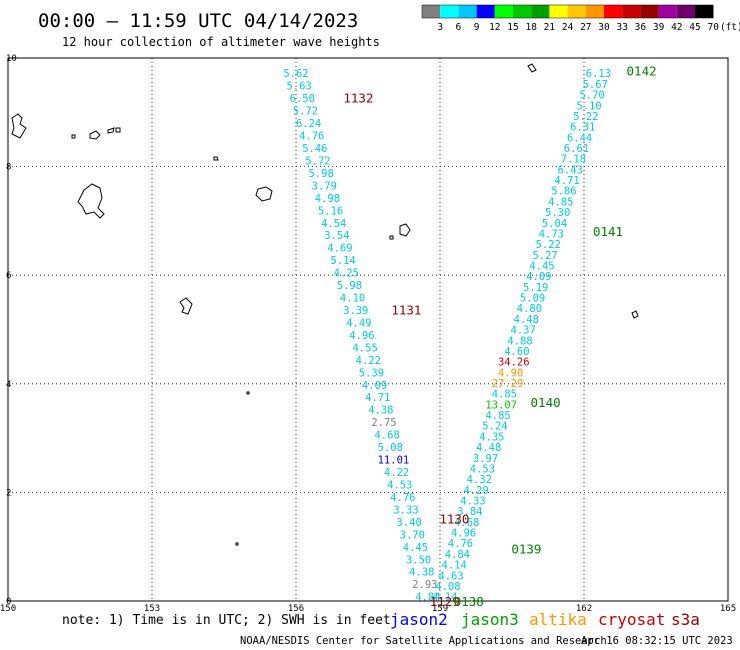 Image resolution: width=740 pixels, height=650 pixels. Describe the element at coordinates (604, 27) in the screenshot. I see `legend-label: 30` at that location.